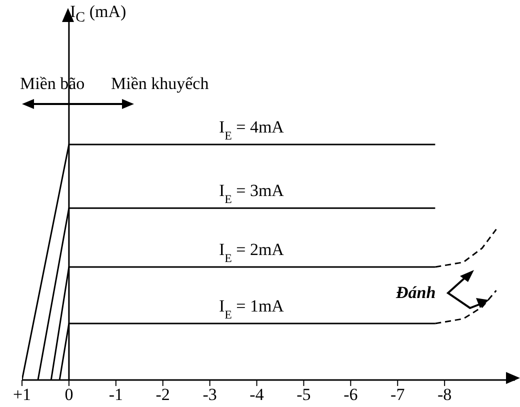 The width and height of the screenshot is (520, 407). What do you see at coordinates (303, 394) in the screenshot?
I see `x-tick-label: -5` at bounding box center [303, 394].